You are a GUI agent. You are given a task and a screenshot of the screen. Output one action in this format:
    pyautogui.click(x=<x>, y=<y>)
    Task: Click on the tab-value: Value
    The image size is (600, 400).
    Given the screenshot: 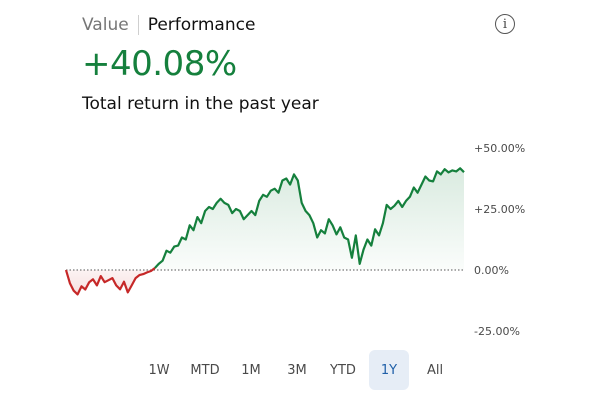 What is the action you would take?
    pyautogui.click(x=105, y=25)
    